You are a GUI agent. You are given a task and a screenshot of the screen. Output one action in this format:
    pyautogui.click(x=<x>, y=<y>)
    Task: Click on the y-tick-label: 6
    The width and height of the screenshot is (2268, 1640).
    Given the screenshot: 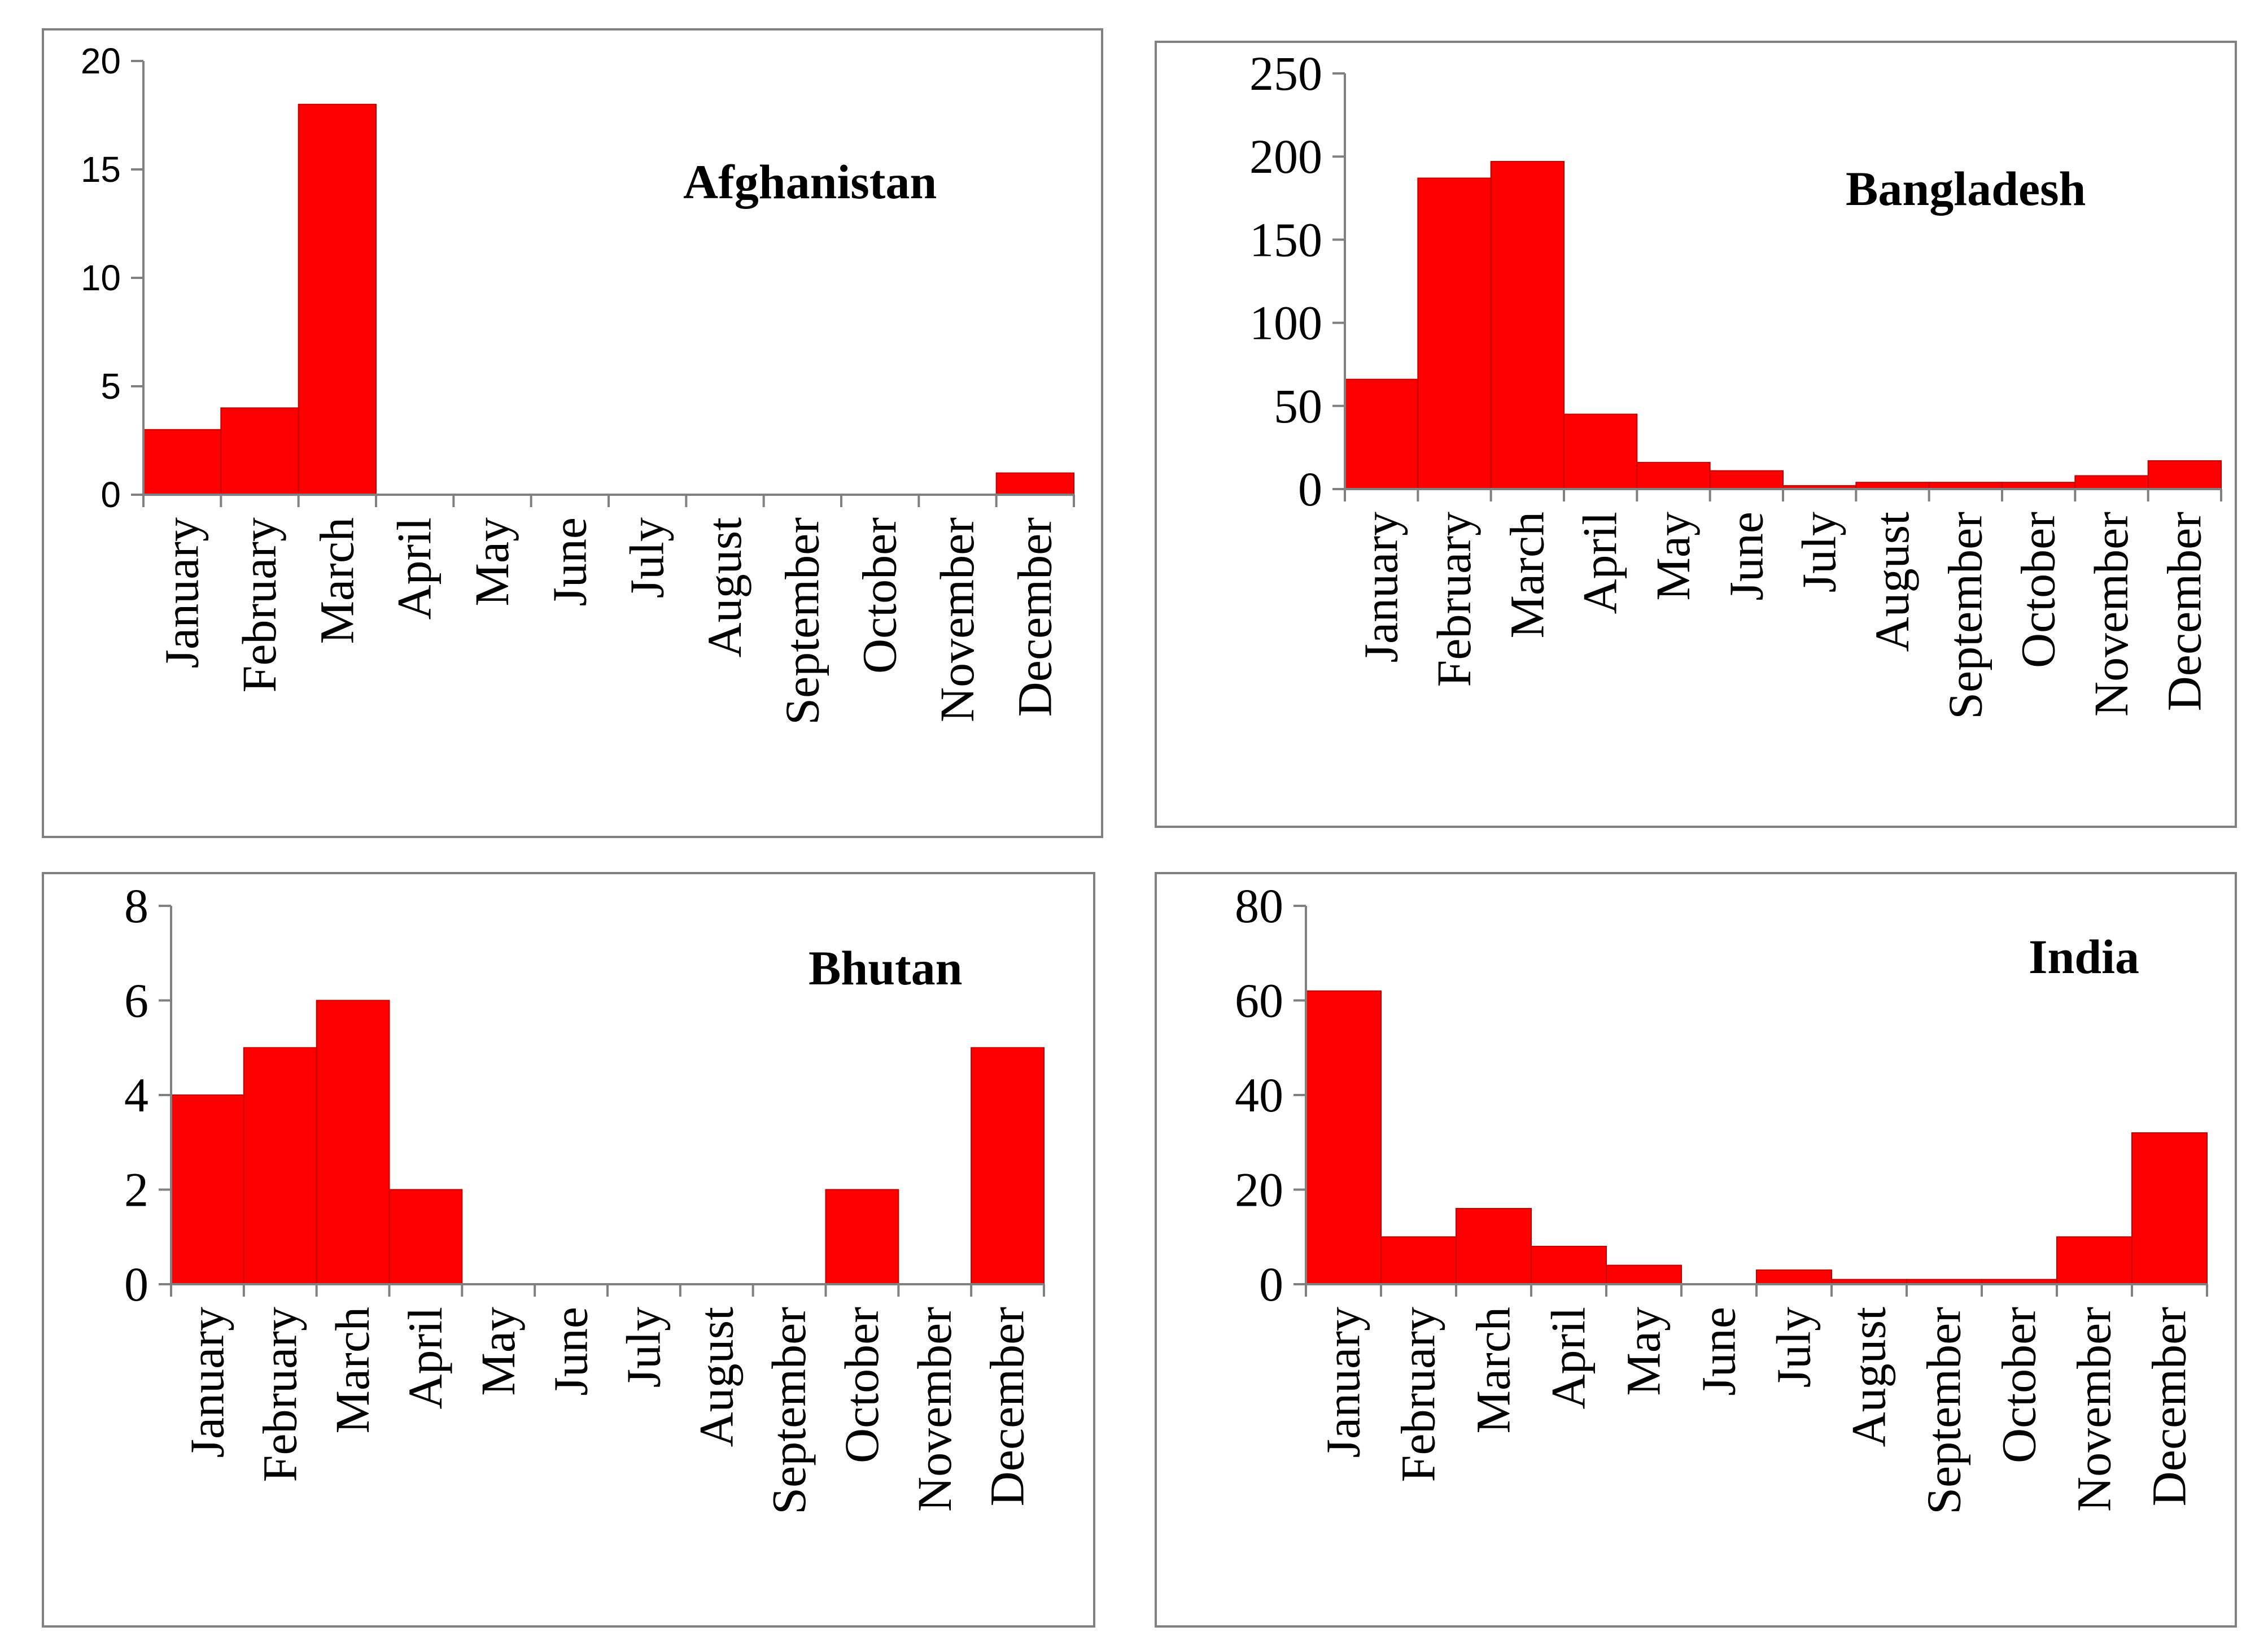 What is the action you would take?
    pyautogui.click(x=136, y=1001)
    